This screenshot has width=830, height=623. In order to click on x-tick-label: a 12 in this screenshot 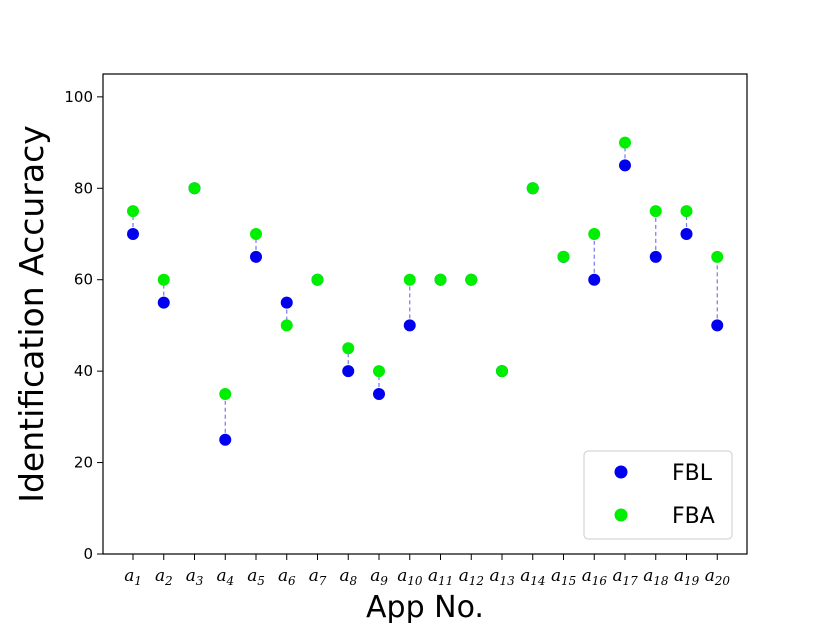, I will do `click(471, 577)`.